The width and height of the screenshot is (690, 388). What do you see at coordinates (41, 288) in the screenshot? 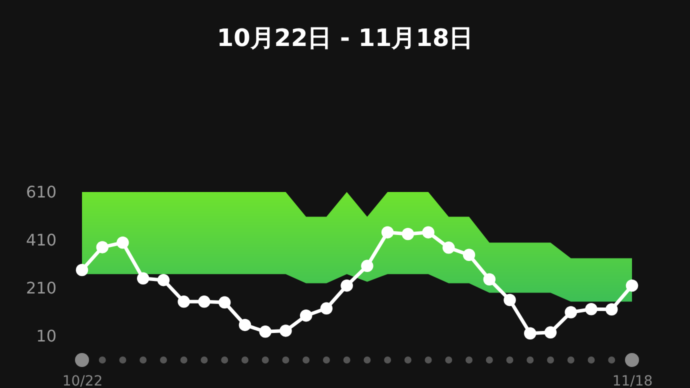
I see `y-tick-label: 210` at bounding box center [41, 288].